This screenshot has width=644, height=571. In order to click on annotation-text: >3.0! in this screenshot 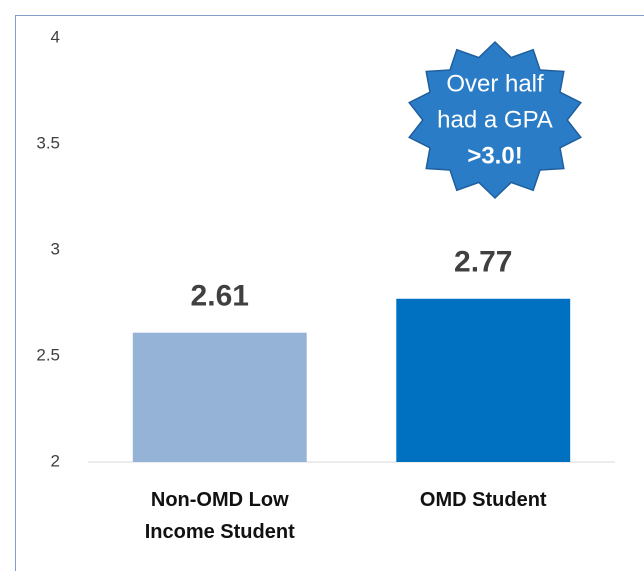, I will do `click(494, 155)`.